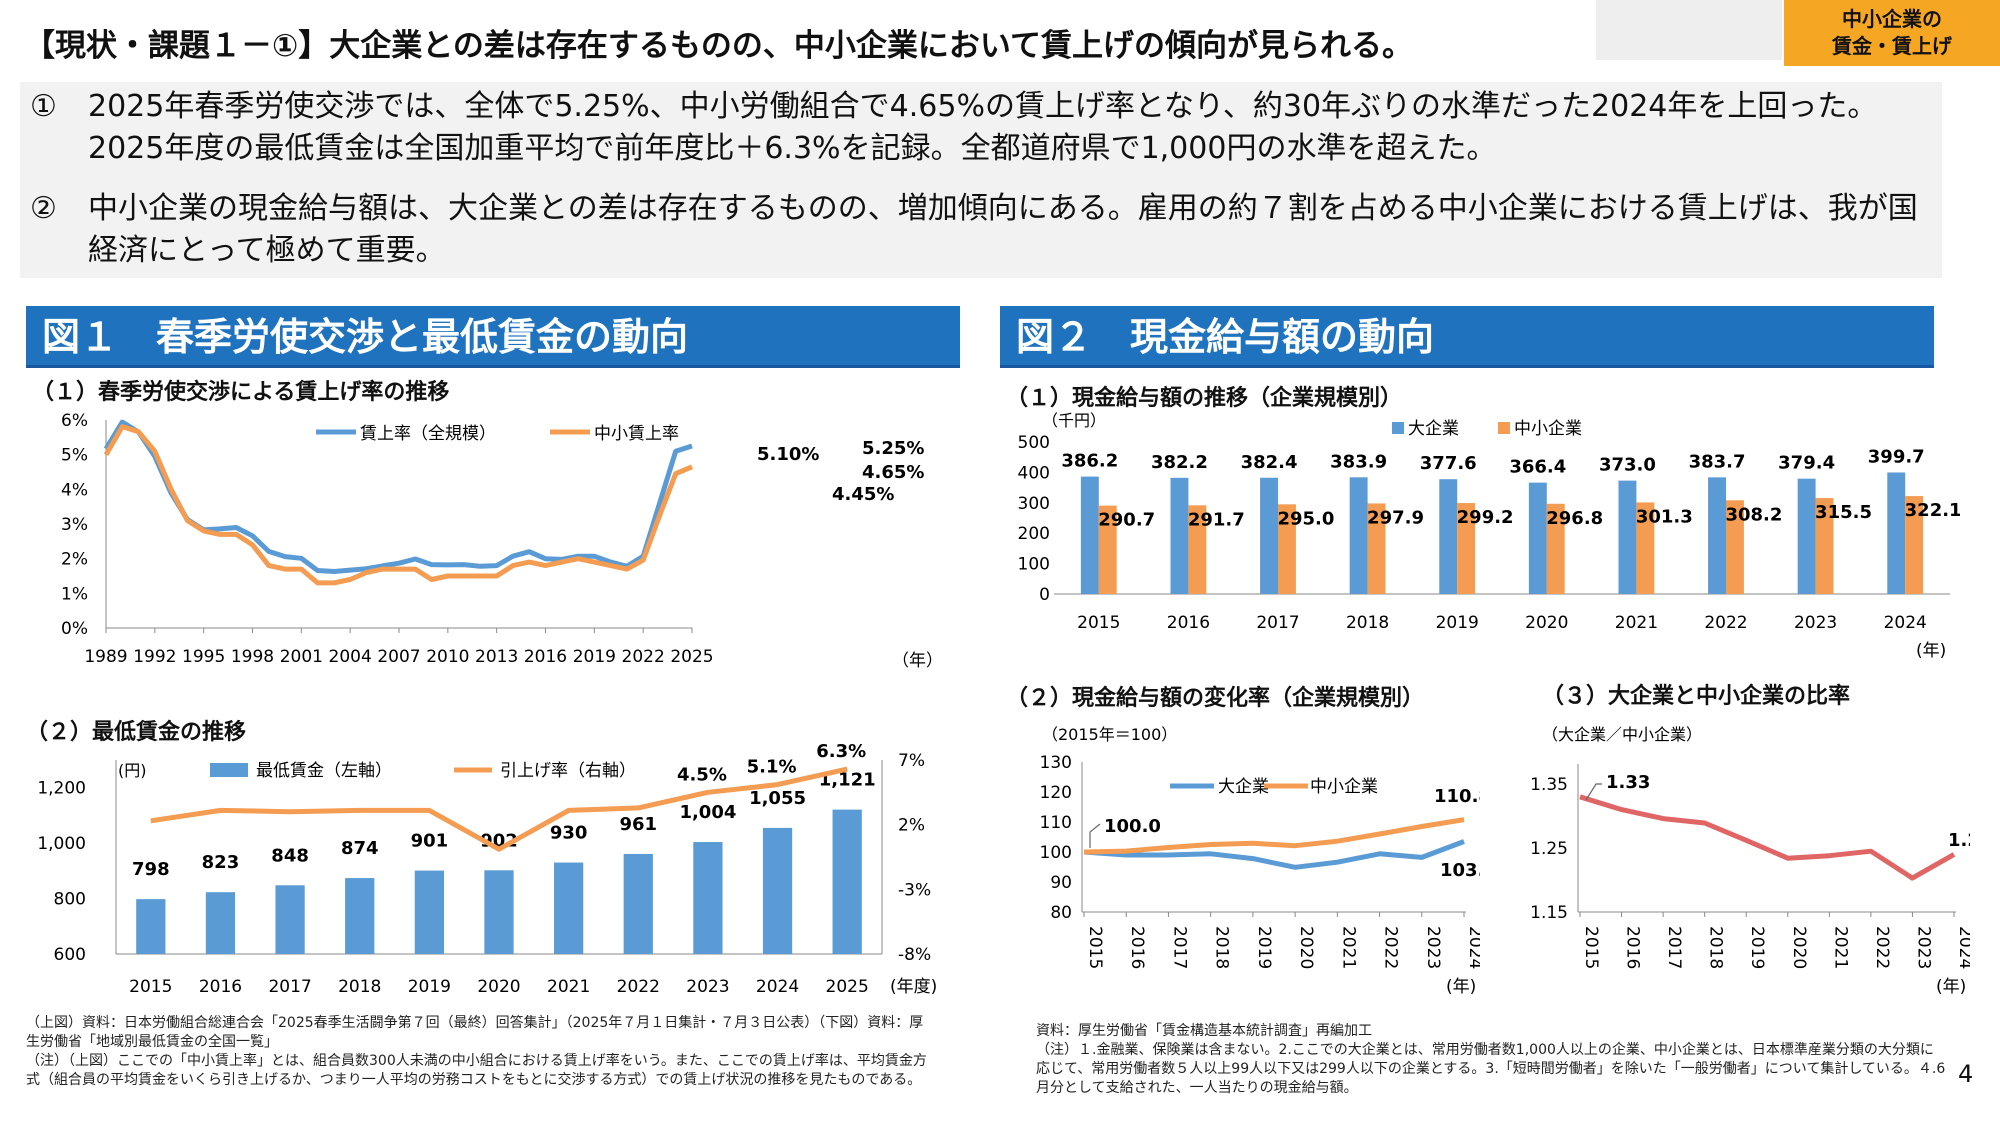 The height and width of the screenshot is (1125, 2000). I want to click on page-number: 4, so click(1966, 1074).